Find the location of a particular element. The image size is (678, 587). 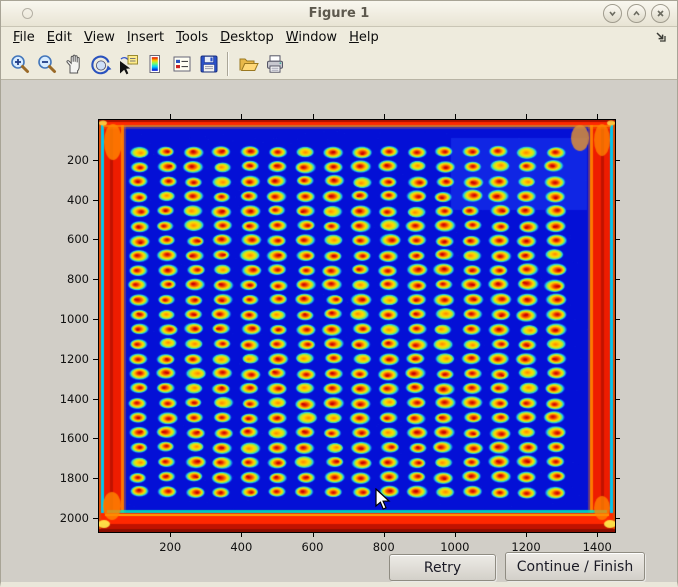

toolbar-rotate-3d-button is located at coordinates (100, 63).